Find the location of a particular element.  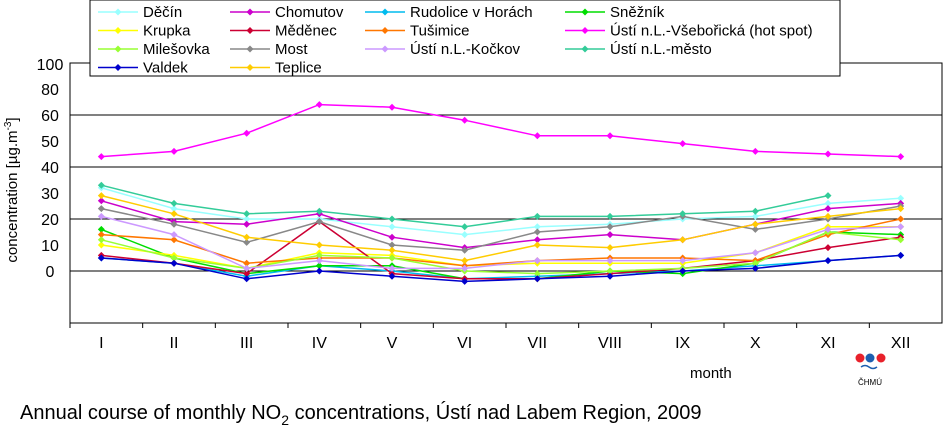

y-tick-label: 40 is located at coordinates (50, 168).